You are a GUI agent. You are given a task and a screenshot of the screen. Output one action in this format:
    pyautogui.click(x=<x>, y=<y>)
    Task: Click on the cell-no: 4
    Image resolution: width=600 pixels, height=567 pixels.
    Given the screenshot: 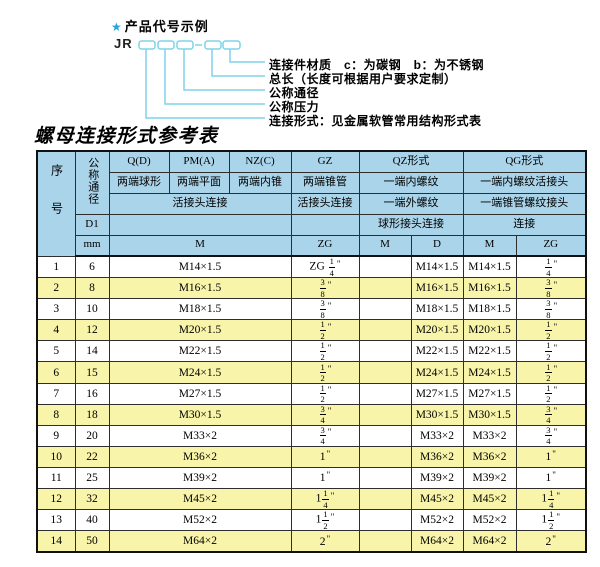 What is the action you would take?
    pyautogui.click(x=56, y=330)
    